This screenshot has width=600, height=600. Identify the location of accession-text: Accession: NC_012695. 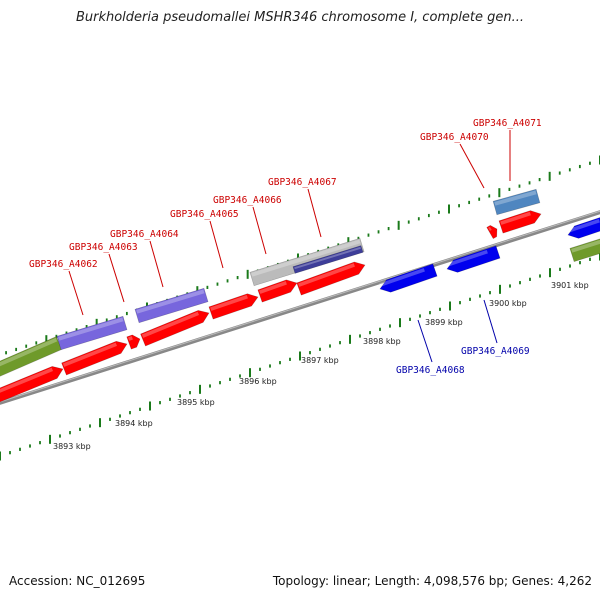
(77, 581).